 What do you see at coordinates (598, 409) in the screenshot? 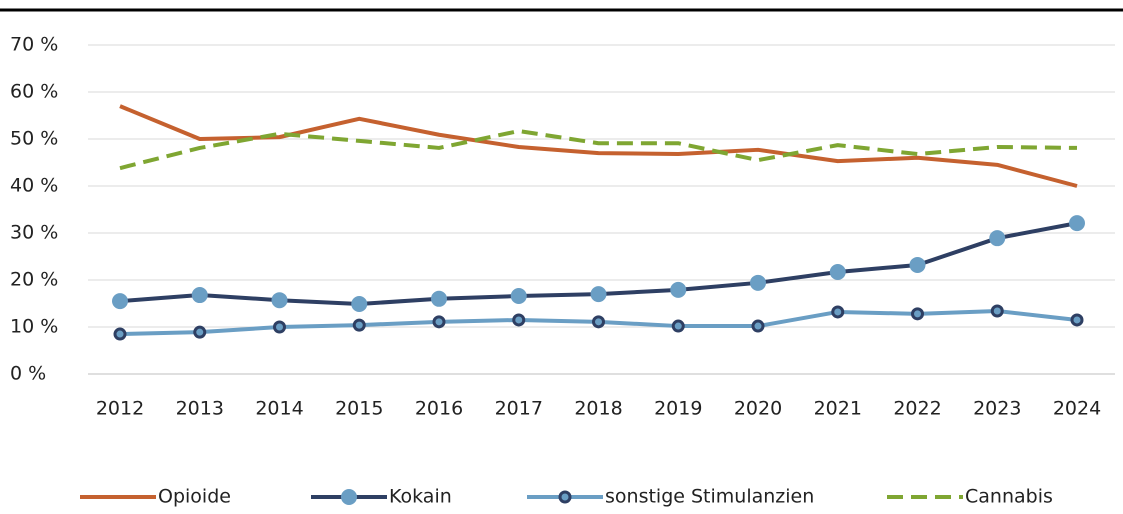
I see `x-tick-label: 2018` at bounding box center [598, 409].